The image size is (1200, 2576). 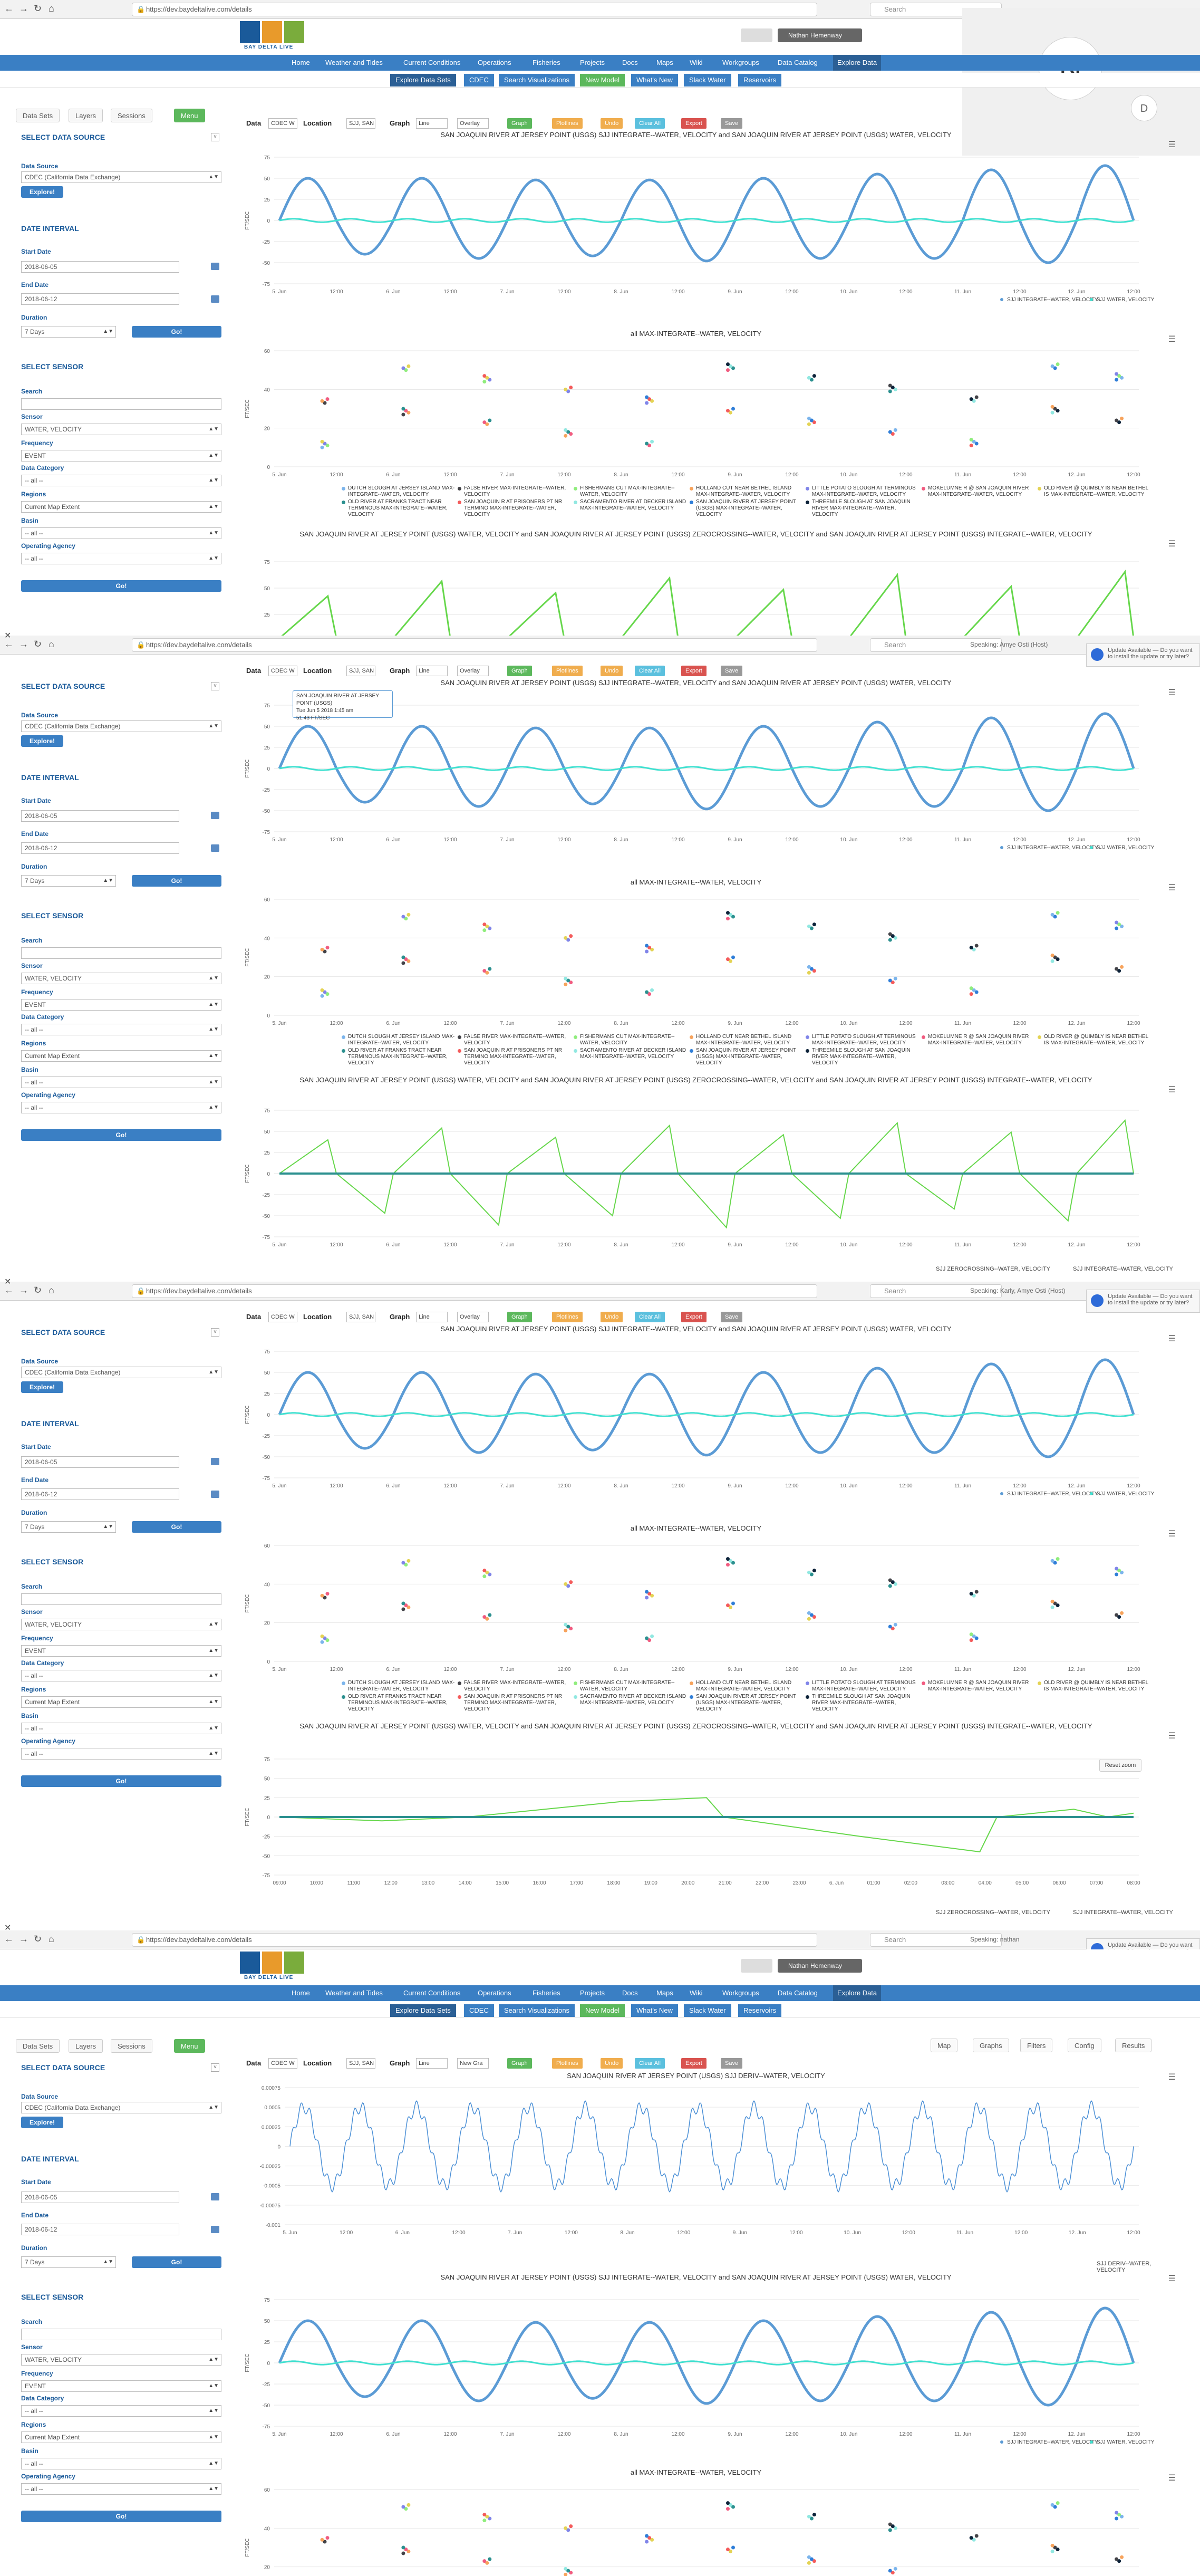 I want to click on nav-explore-data: Explore Data, so click(x=857, y=63).